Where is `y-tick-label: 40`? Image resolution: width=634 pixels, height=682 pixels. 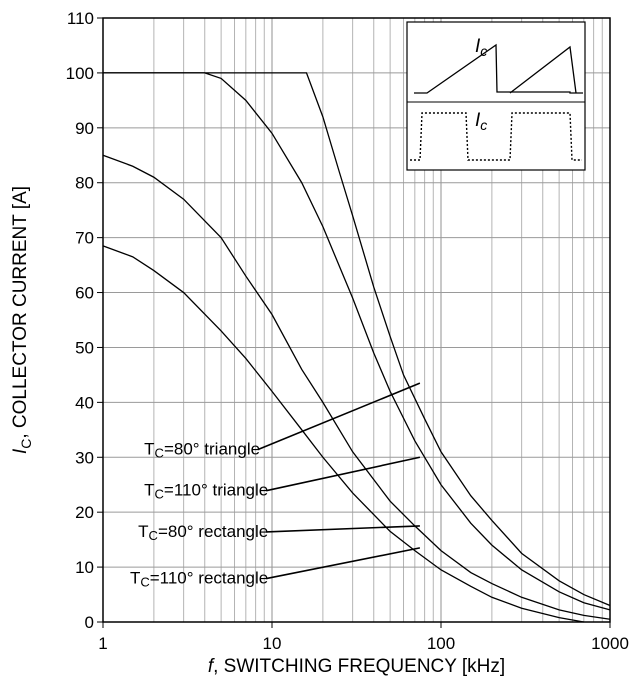
y-tick-label: 40 is located at coordinates (84, 402).